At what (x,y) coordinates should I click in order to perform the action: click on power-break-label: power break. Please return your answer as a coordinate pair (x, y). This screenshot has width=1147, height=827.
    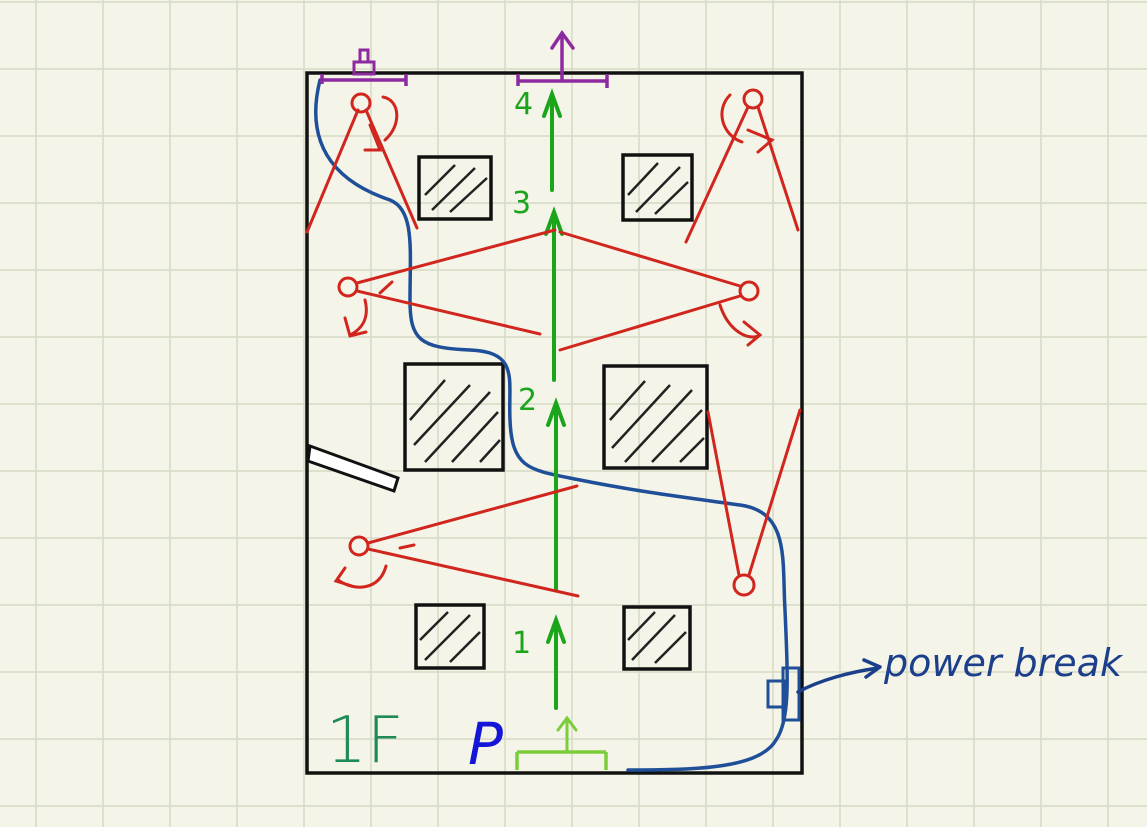
    Looking at the image, I should click on (1003, 663).